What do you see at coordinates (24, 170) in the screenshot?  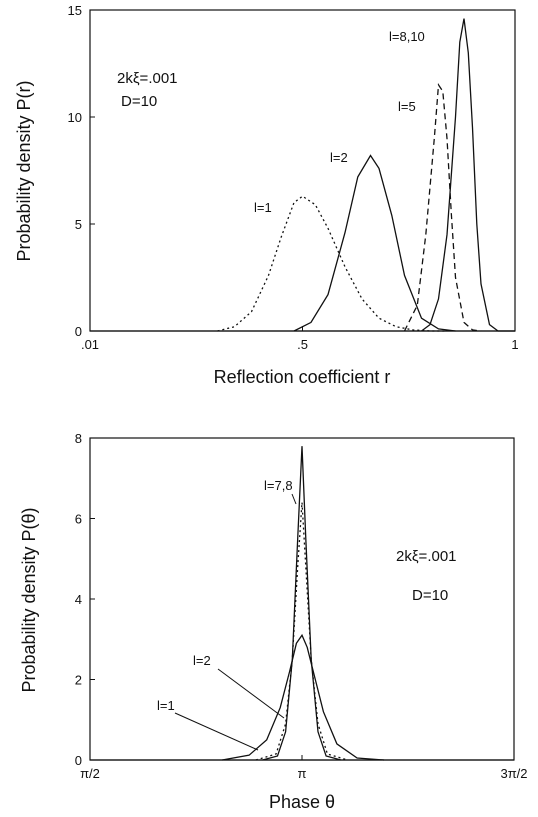 I see `reflection-y-axis-title: Probability density P(r)` at bounding box center [24, 170].